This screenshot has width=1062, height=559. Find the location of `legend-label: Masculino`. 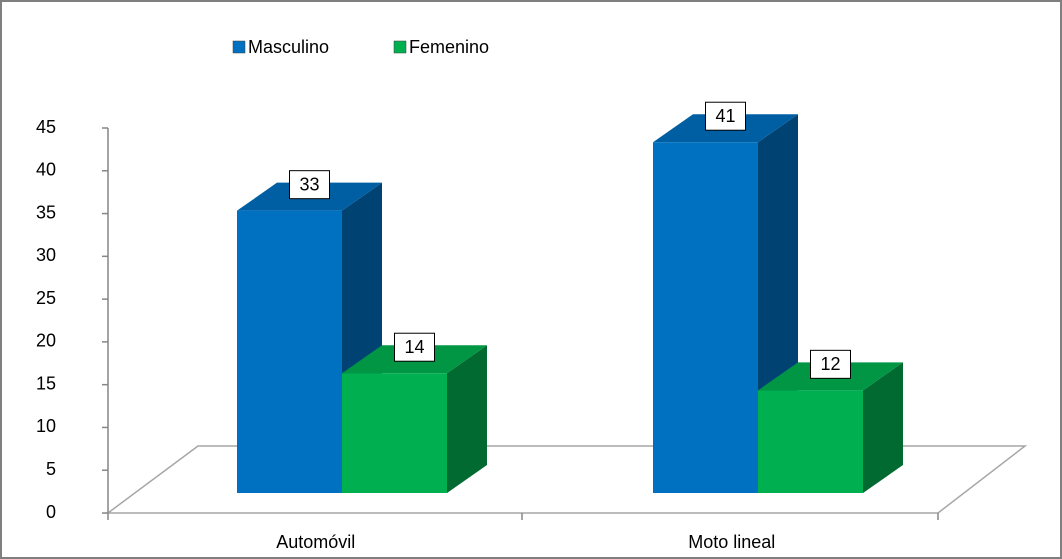

legend-label: Masculino is located at coordinates (288, 47).